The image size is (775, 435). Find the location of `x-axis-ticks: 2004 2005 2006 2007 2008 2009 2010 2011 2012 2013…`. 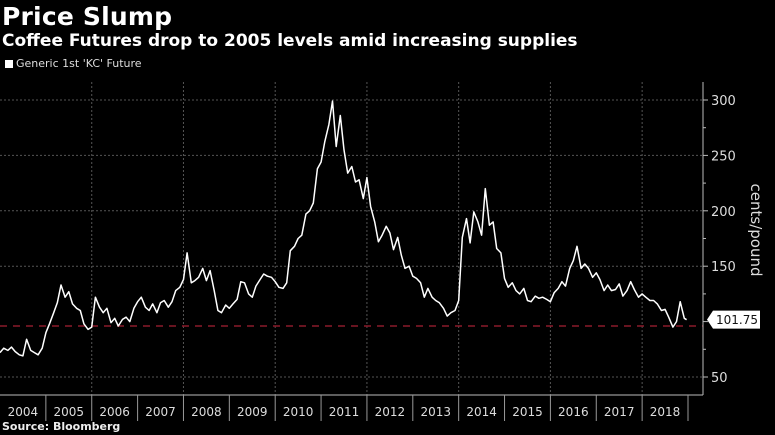

x-axis-ticks: 2004 2005 2006 2007 2008 2009 2010 2011 2012 2013… is located at coordinates (348, 408).